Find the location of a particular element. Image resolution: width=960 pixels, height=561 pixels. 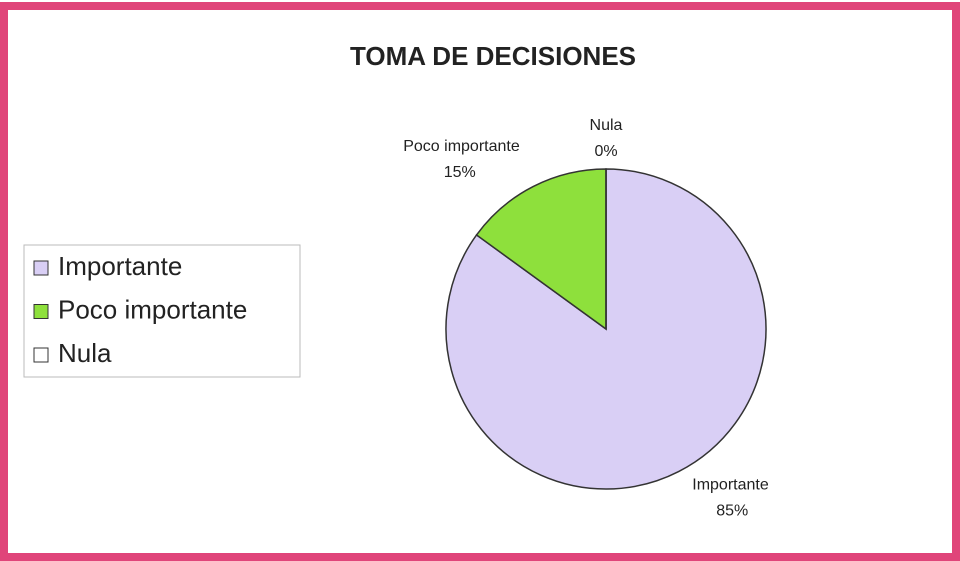

slice-value-label: 85% is located at coordinates (732, 511).